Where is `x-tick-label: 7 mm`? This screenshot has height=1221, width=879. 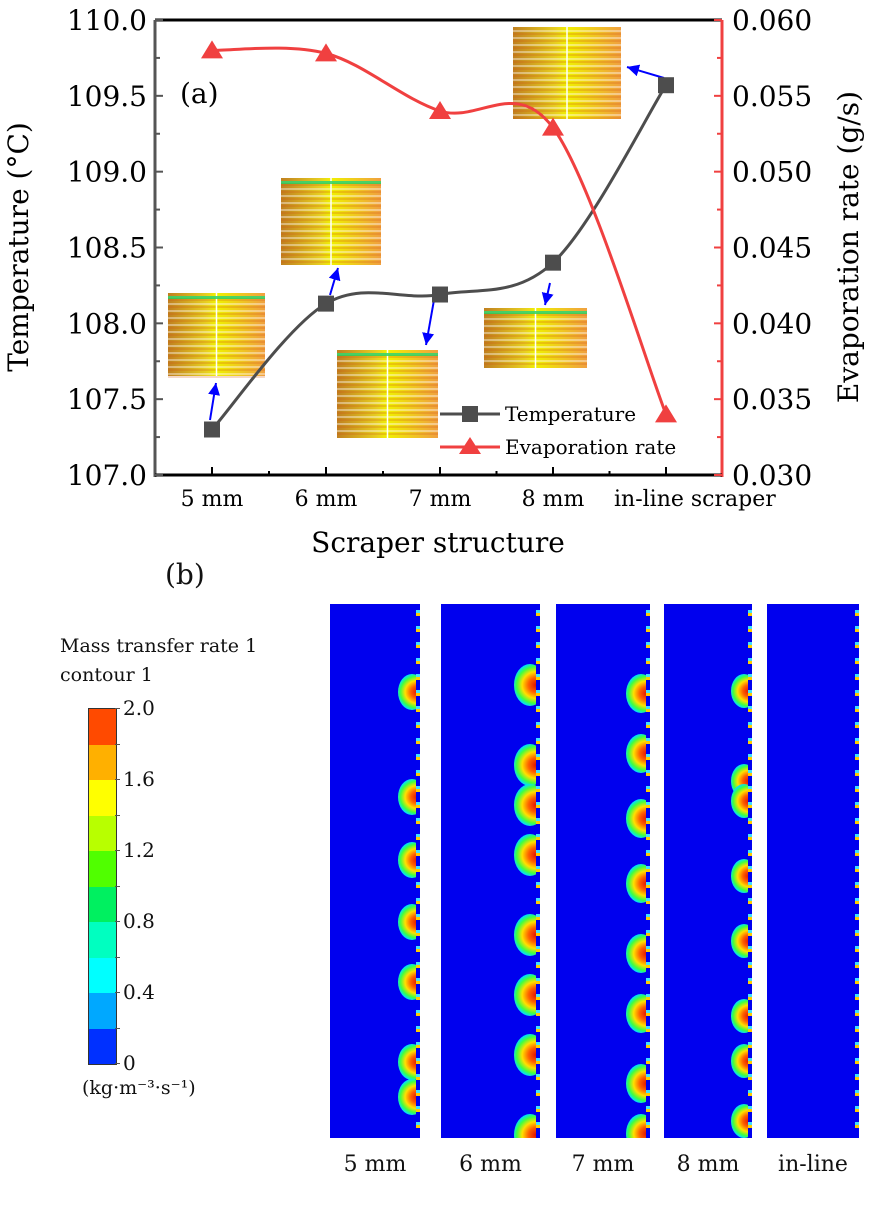 x-tick-label: 7 mm is located at coordinates (440, 499).